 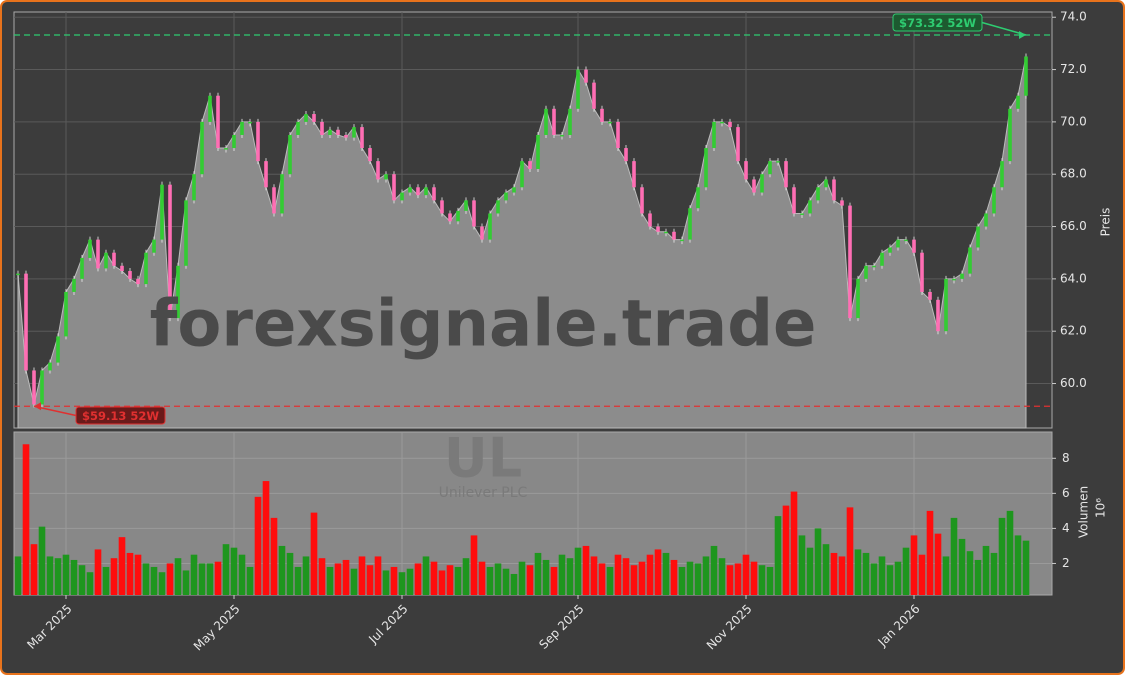 I want to click on y-tick-label: 60.0, so click(x=1073, y=383).